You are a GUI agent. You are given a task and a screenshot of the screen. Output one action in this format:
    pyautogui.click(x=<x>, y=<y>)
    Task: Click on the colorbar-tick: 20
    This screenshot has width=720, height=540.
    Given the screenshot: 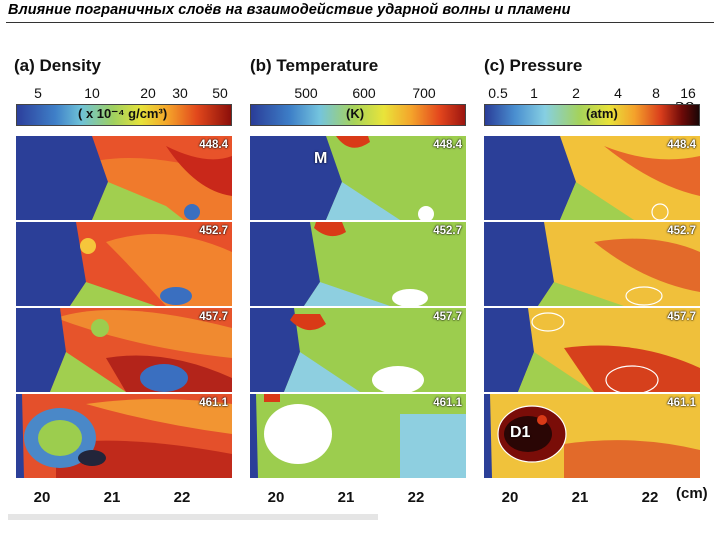 What is the action you would take?
    pyautogui.click(x=148, y=93)
    